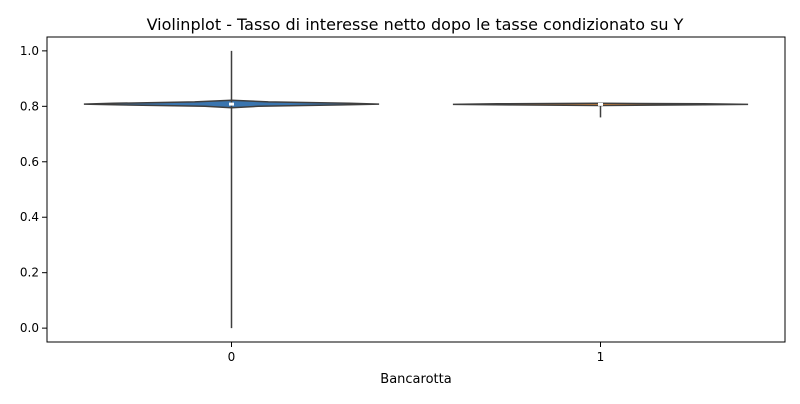  What do you see at coordinates (415, 379) in the screenshot?
I see `x-axis-label: Bancarotta` at bounding box center [415, 379].